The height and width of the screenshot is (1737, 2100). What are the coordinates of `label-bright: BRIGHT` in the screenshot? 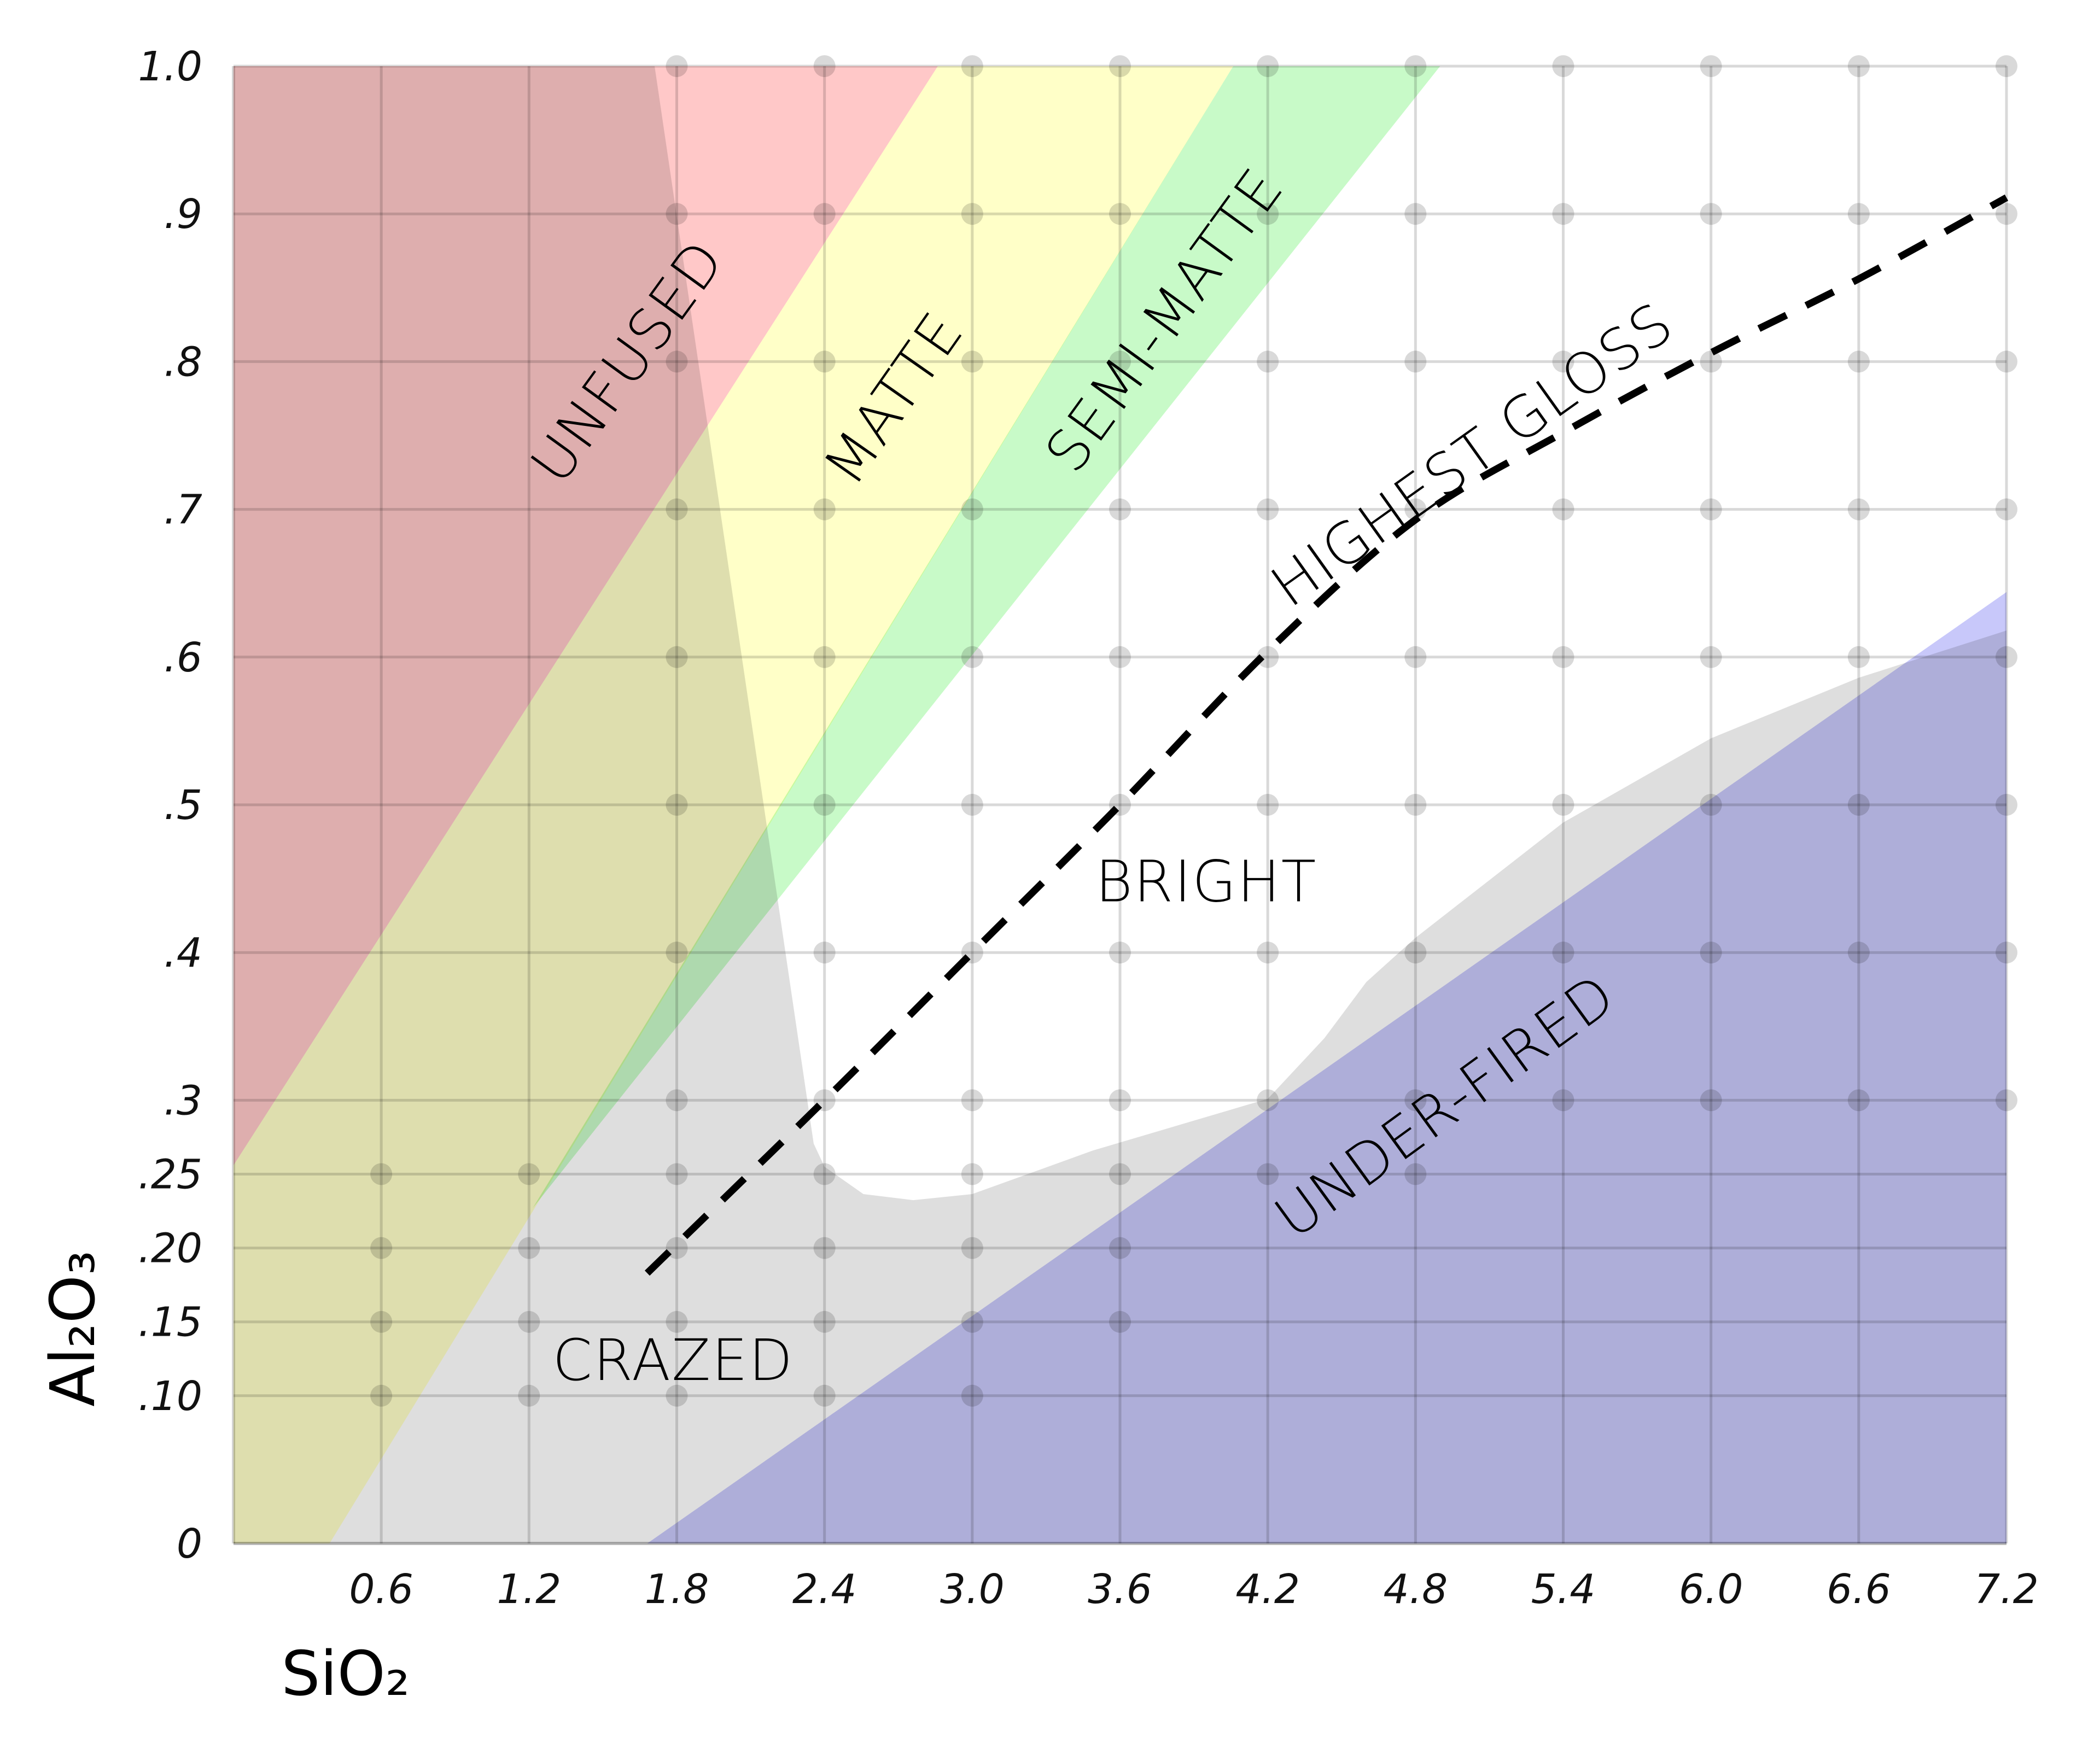 It's located at (1206, 882).